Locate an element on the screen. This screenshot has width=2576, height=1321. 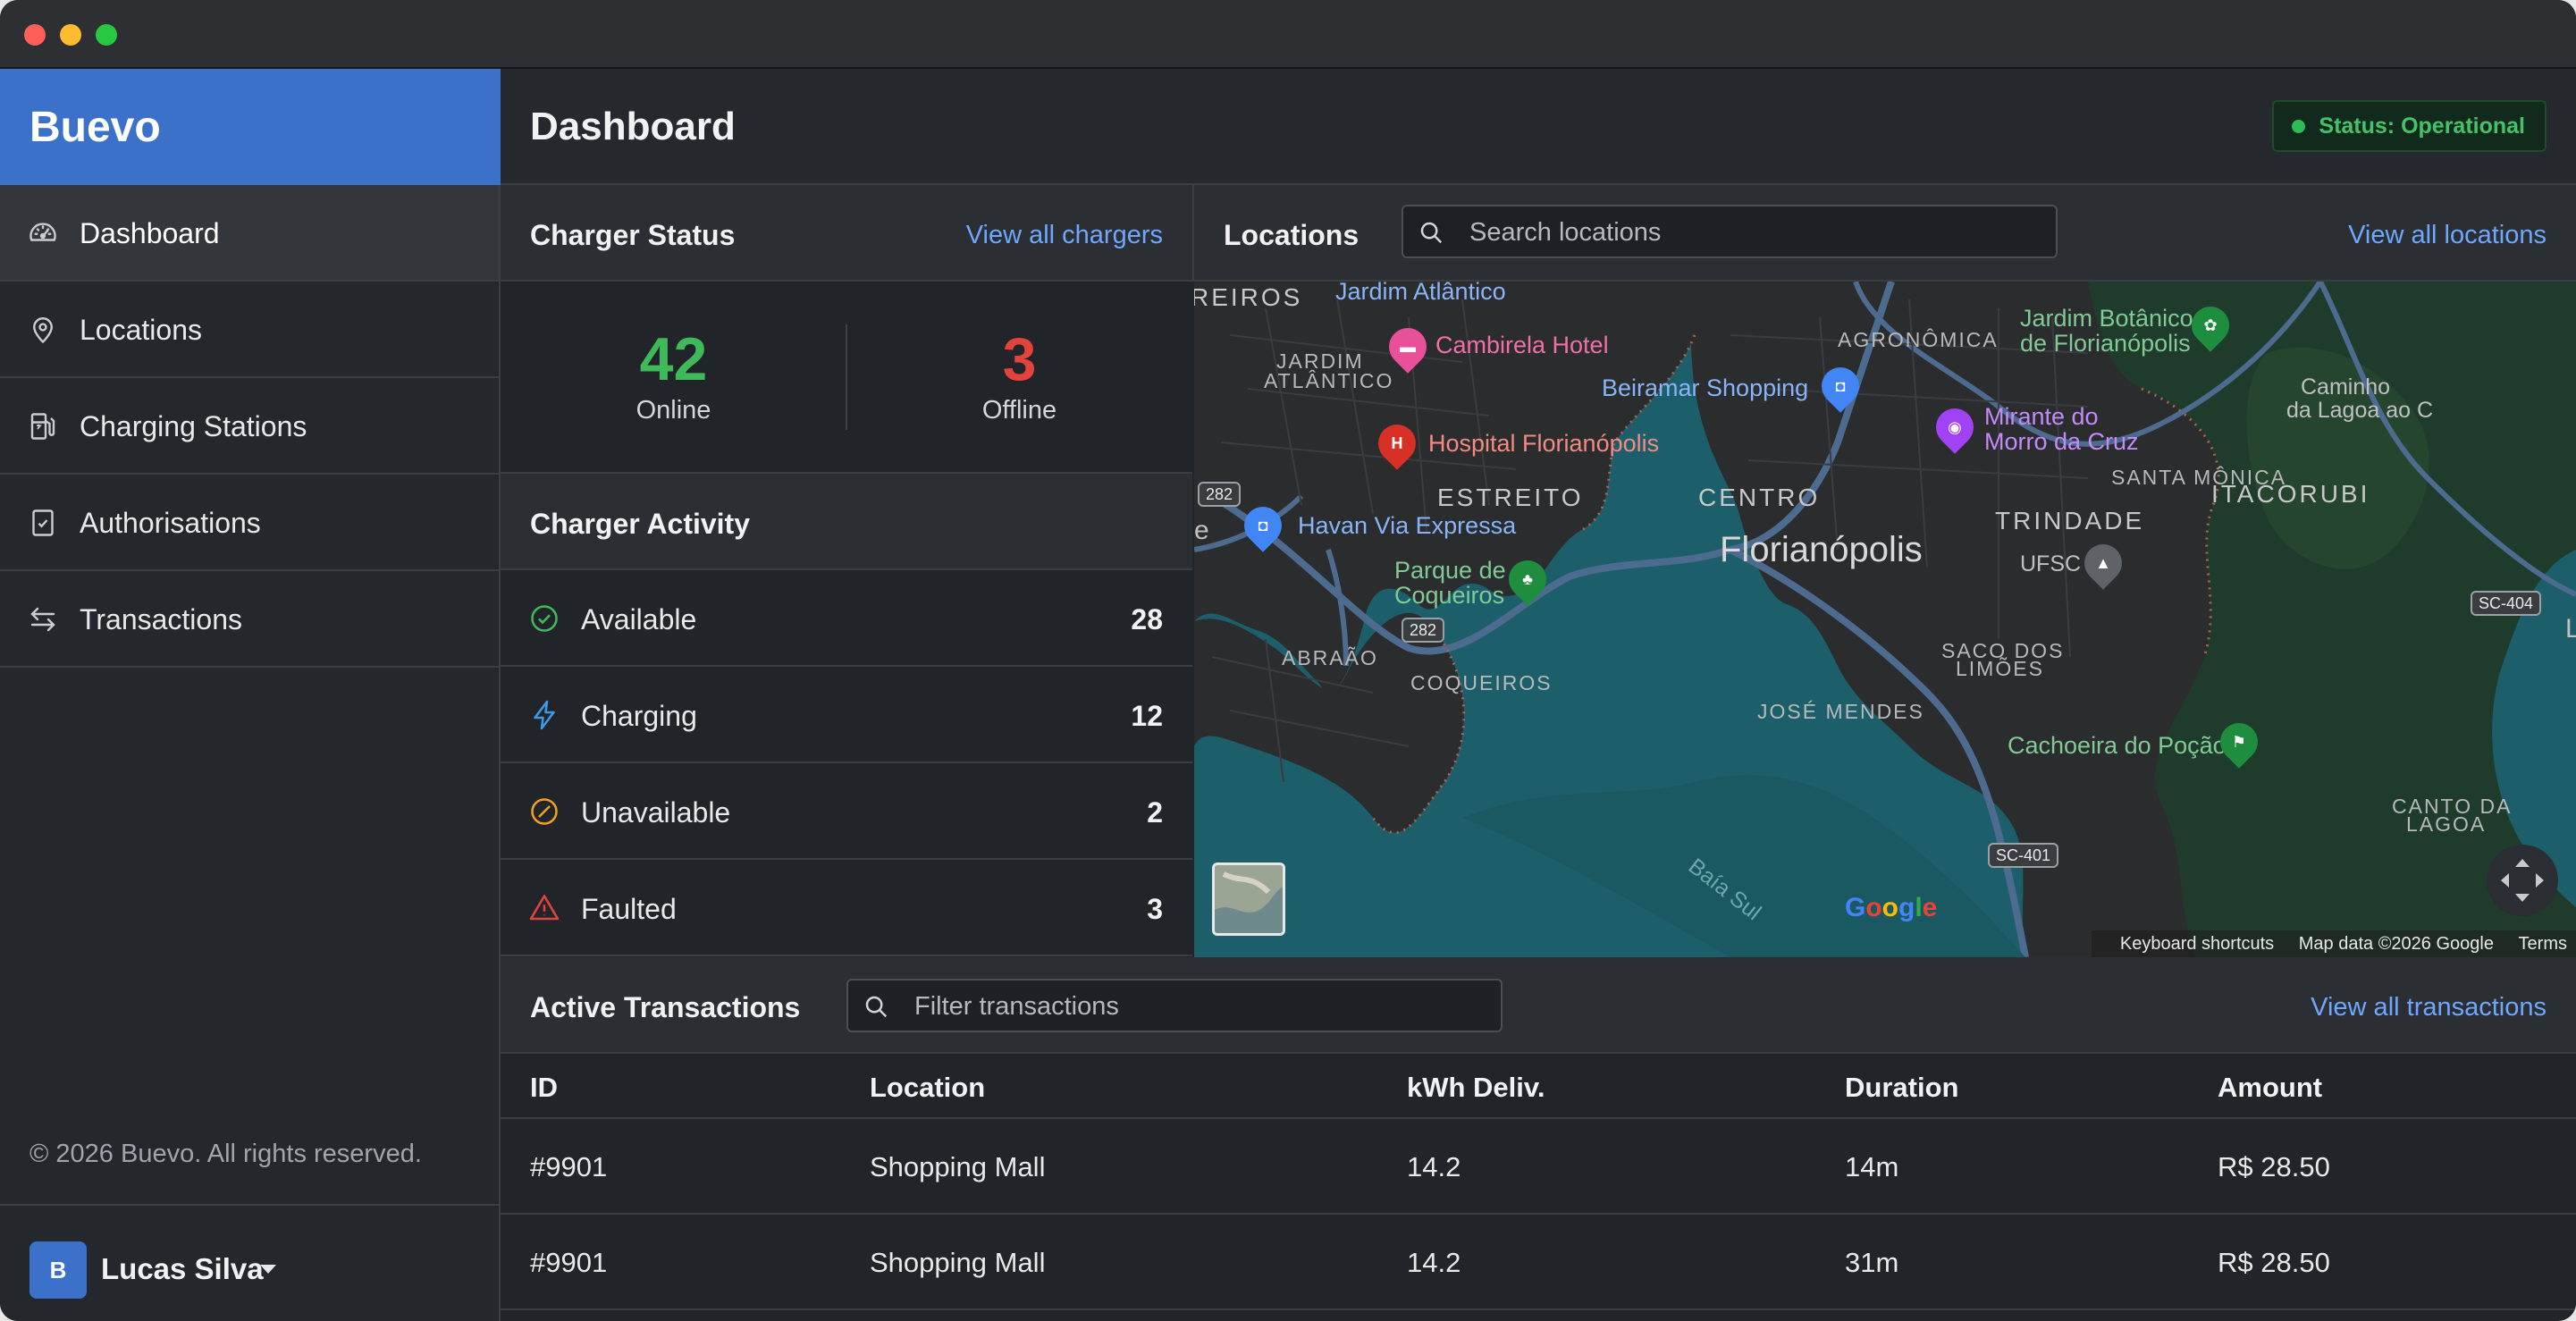
map-type-toggle is located at coordinates (1249, 899).